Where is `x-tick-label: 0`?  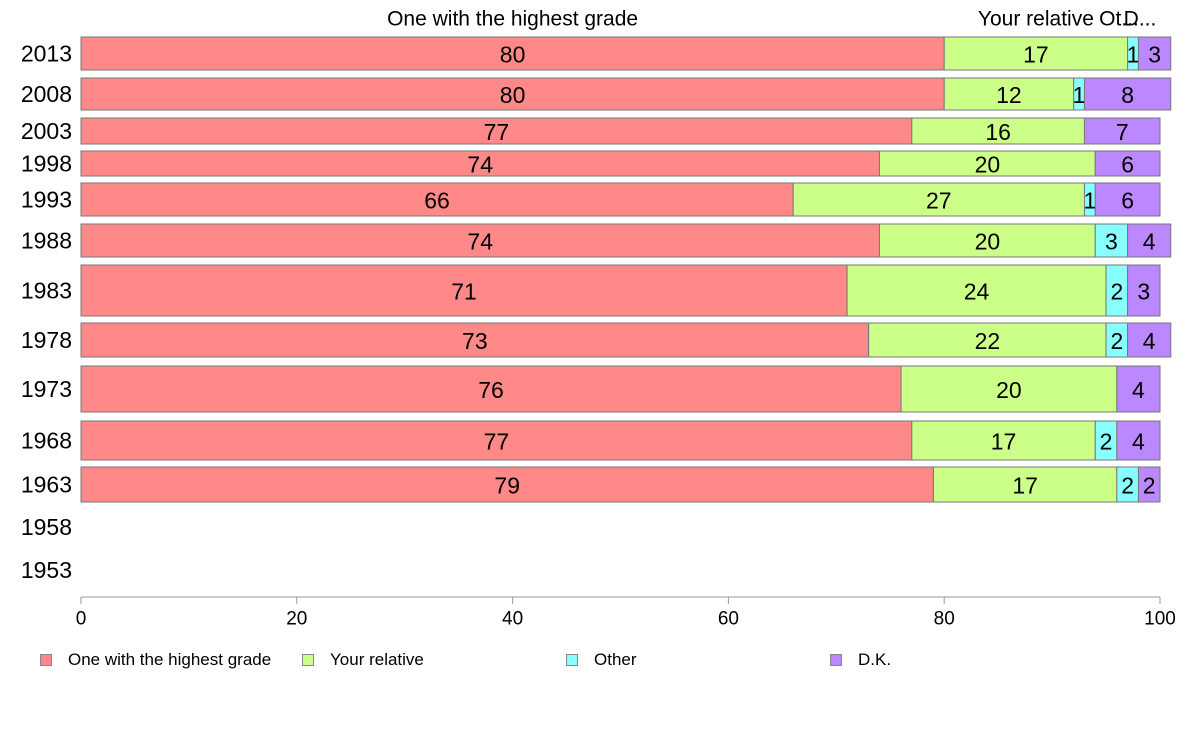 x-tick-label: 0 is located at coordinates (81, 619).